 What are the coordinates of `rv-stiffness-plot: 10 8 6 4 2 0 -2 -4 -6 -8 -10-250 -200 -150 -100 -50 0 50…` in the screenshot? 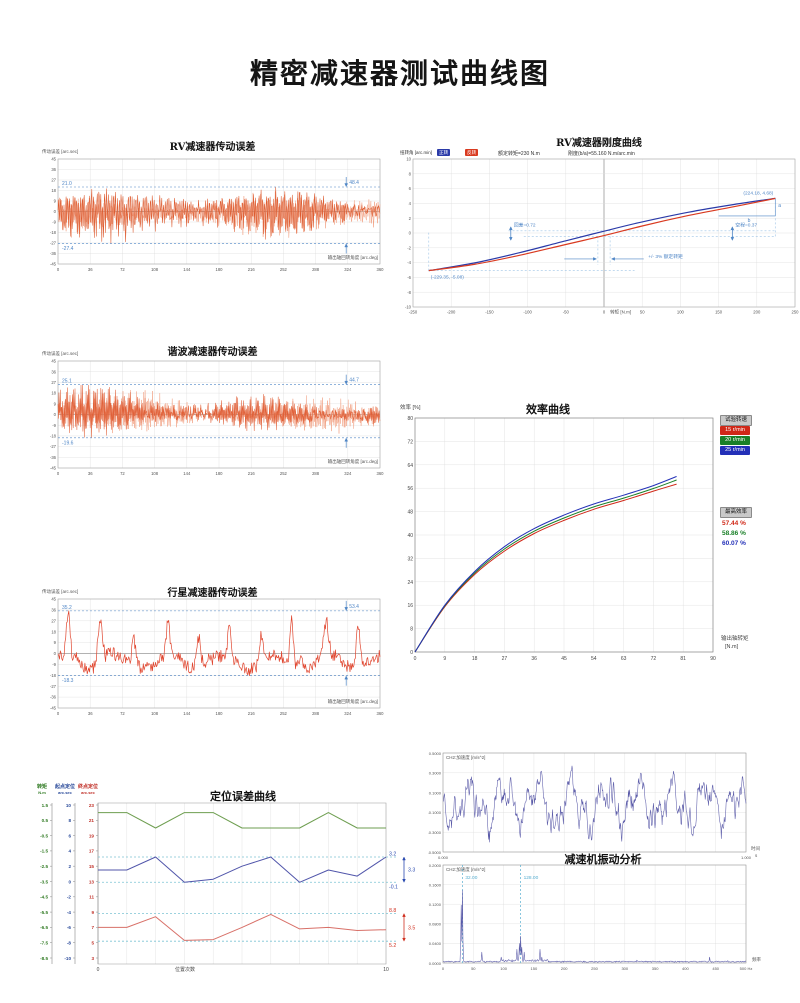 It's located at (602, 236).